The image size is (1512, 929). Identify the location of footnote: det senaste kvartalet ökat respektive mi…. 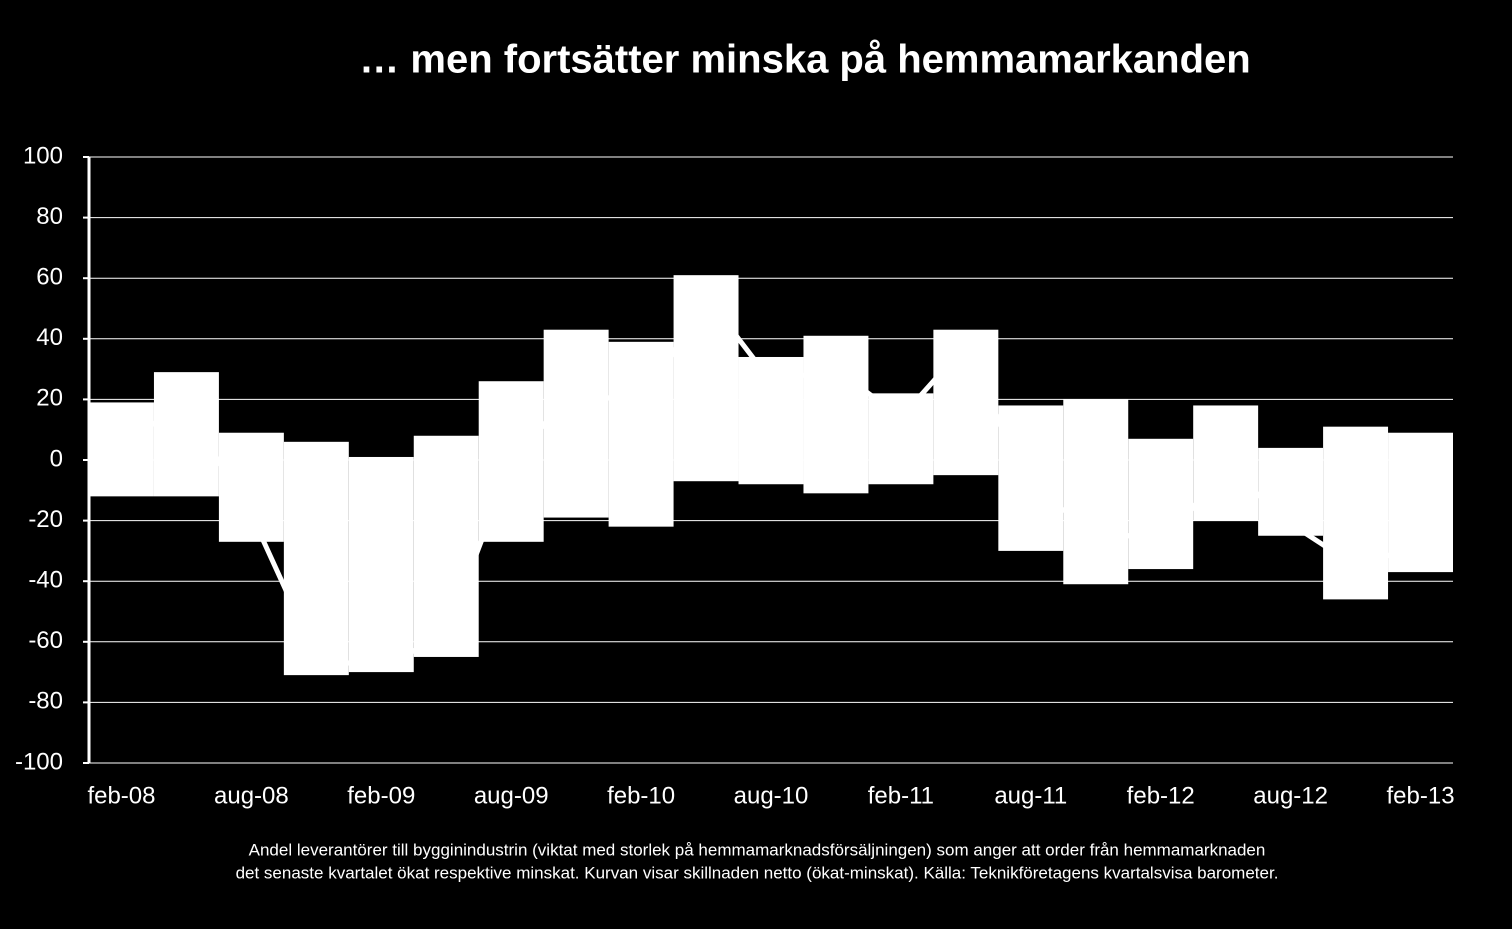
(757, 872).